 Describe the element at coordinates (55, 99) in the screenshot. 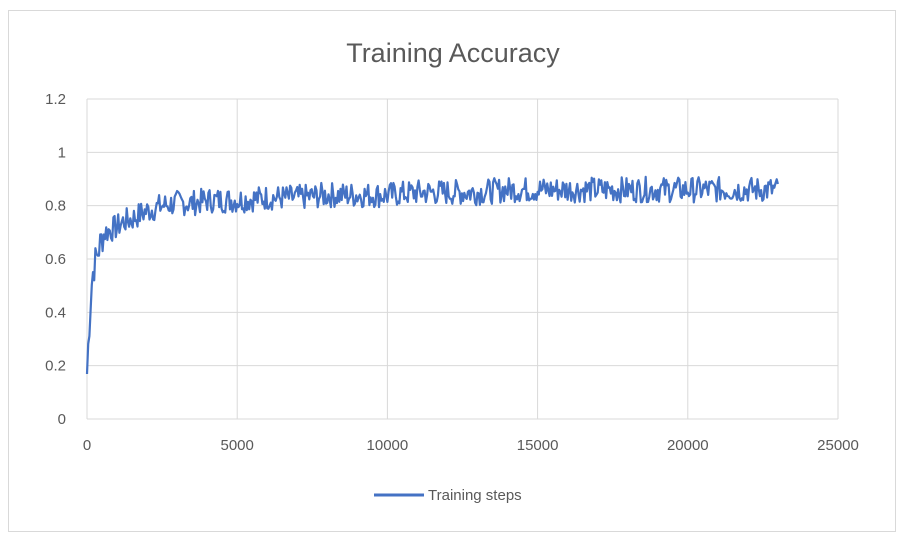

I see `y-tick-label: 1.2` at that location.